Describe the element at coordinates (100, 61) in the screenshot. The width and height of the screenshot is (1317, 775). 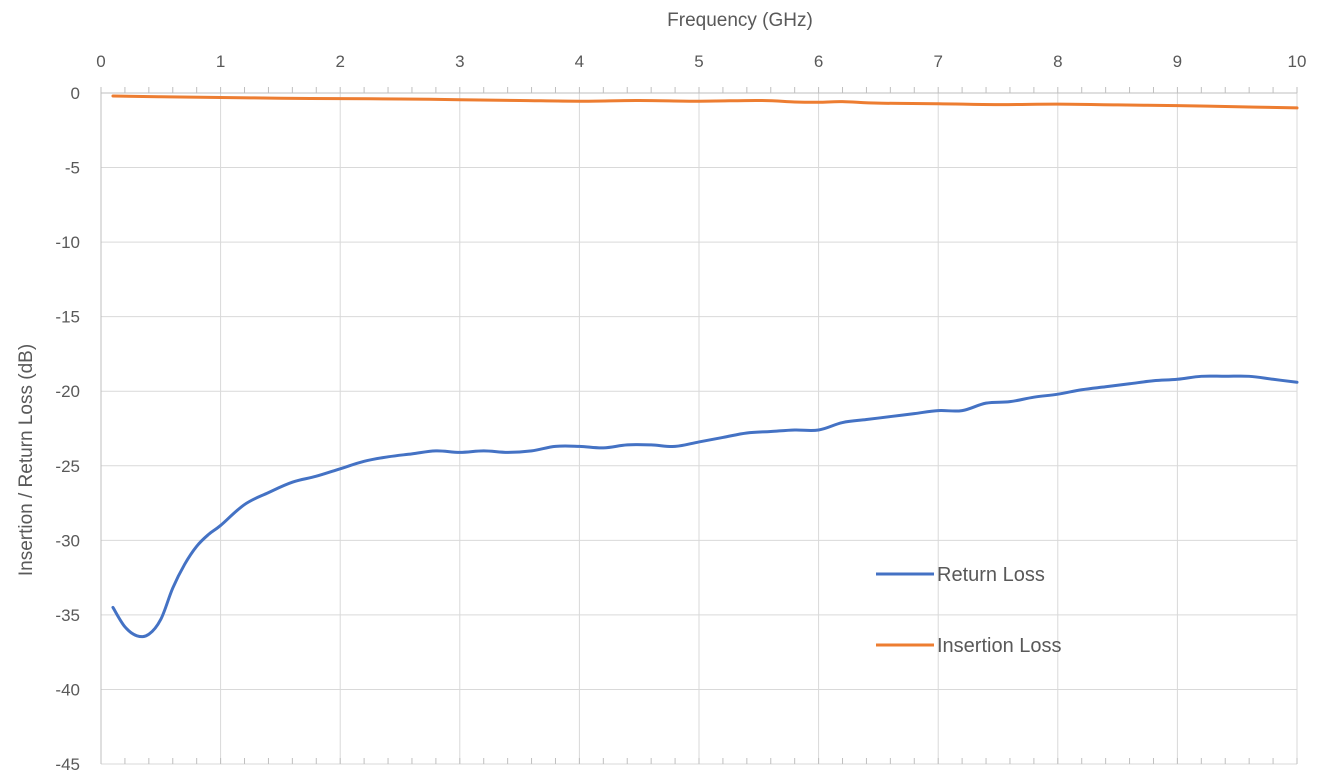
I see `x-tick-label: 0` at that location.